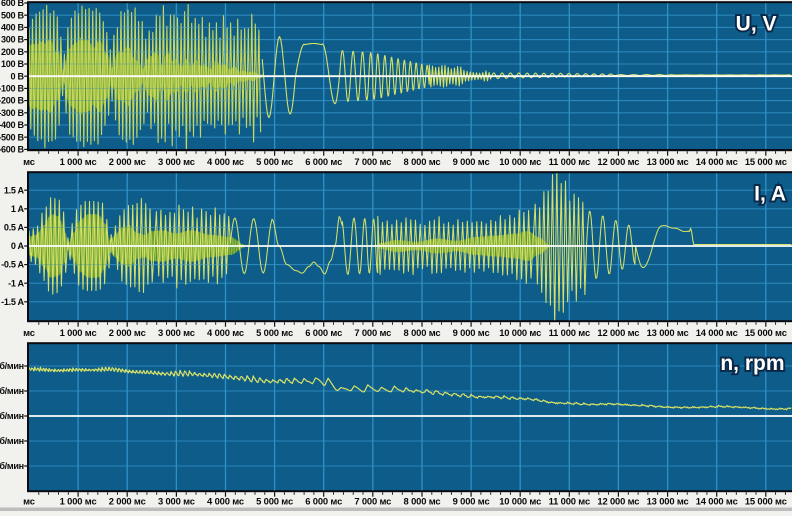 The height and width of the screenshot is (516, 792). What do you see at coordinates (12, 265) in the screenshot?
I see `svg-text: -0.5 A` at bounding box center [12, 265].